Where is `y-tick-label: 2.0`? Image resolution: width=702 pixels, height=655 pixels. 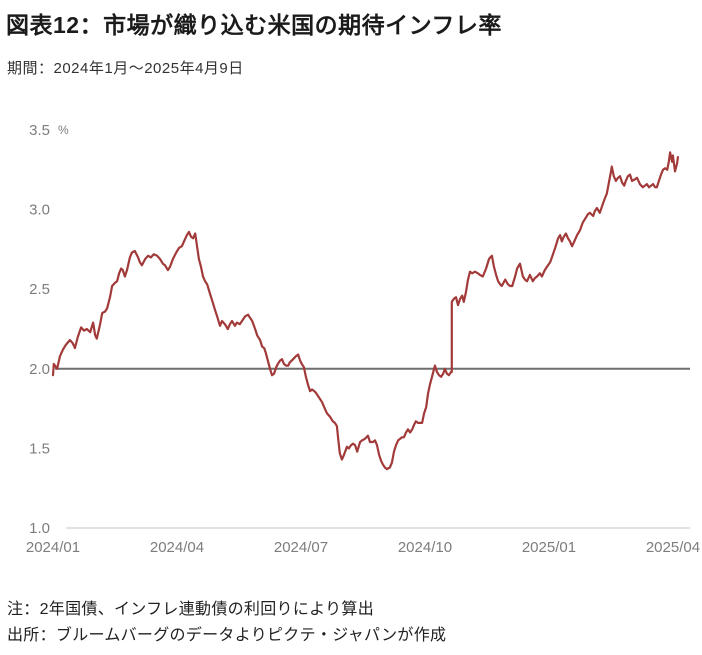
y-tick-label: 2.0 is located at coordinates (39, 369).